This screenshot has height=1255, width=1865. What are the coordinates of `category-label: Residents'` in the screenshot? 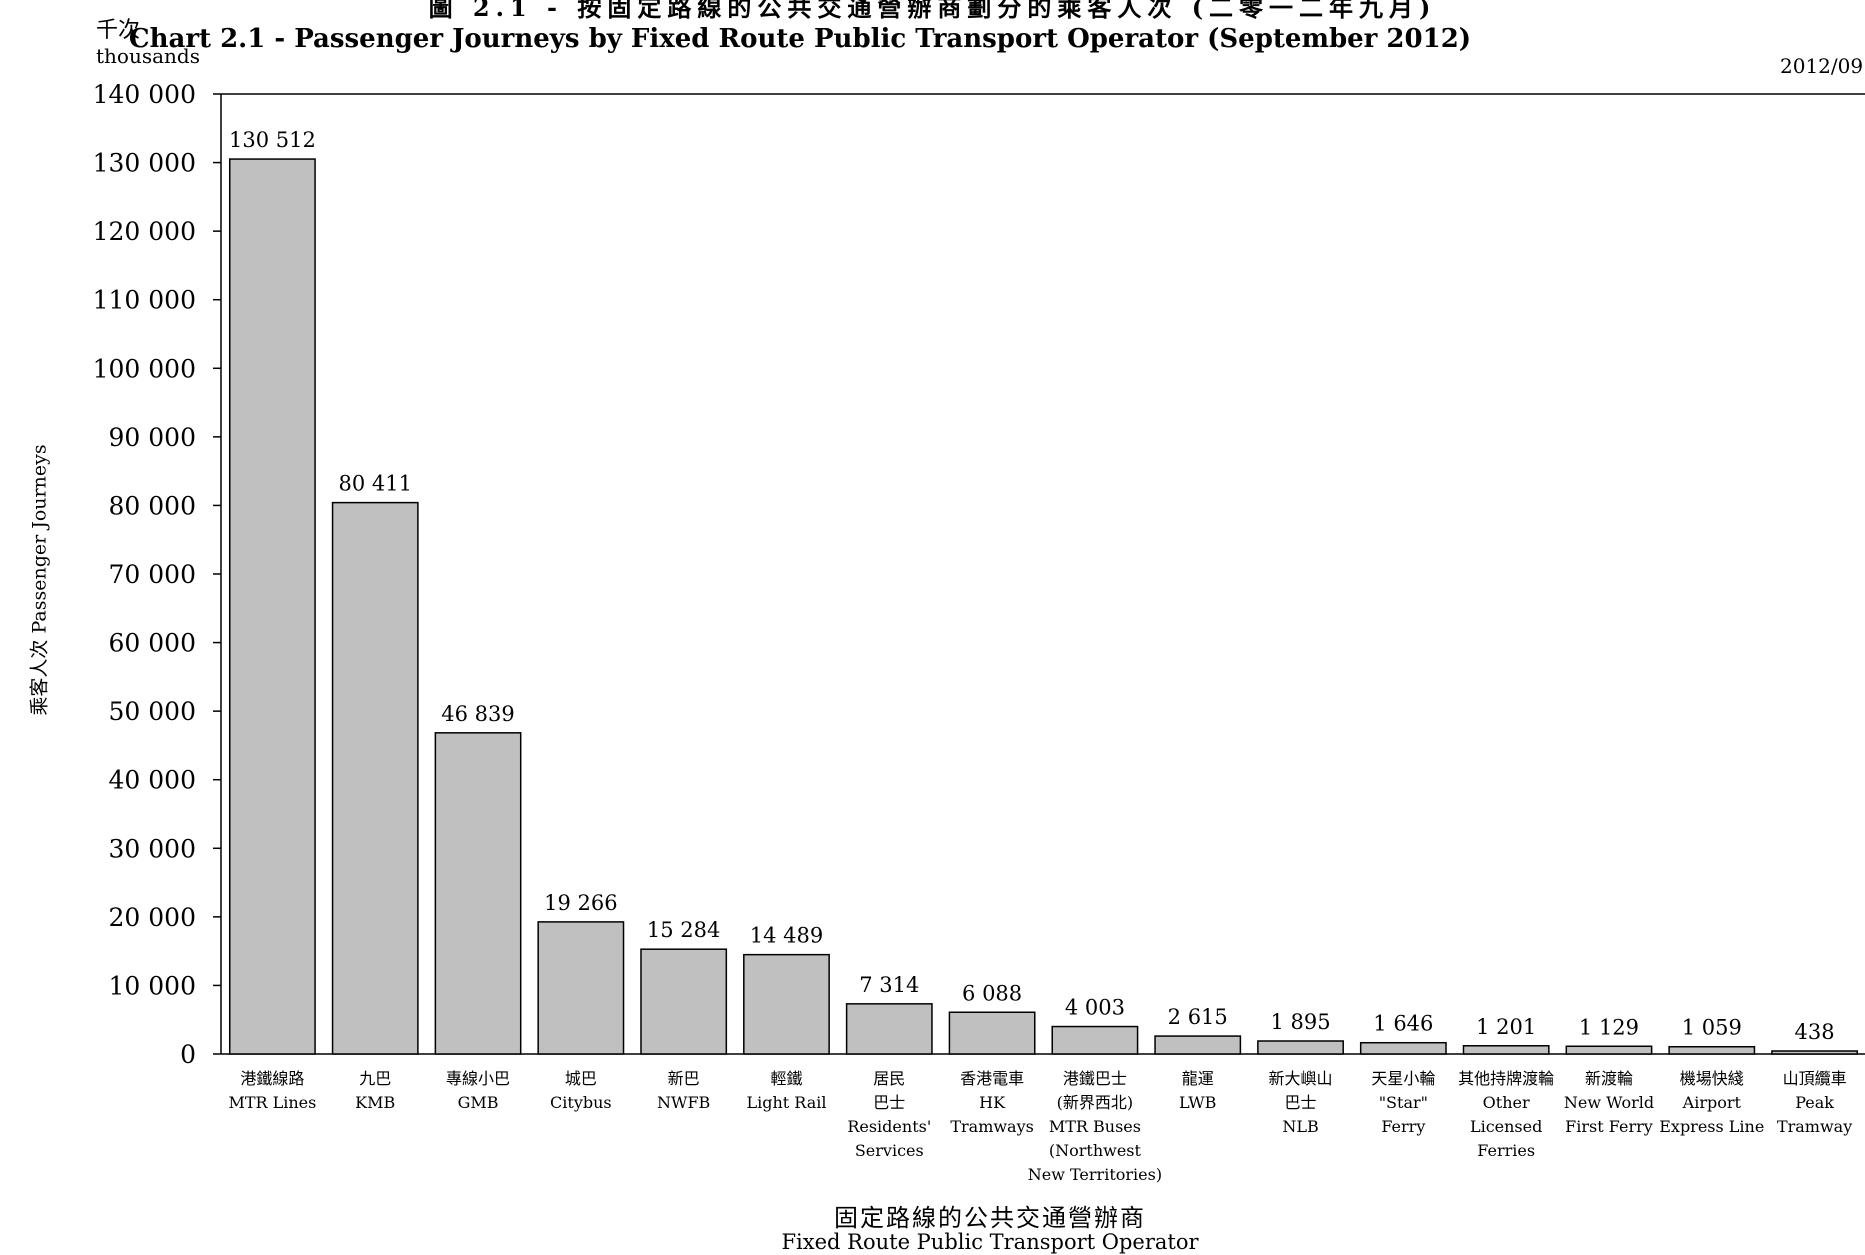 It's located at (889, 1126).